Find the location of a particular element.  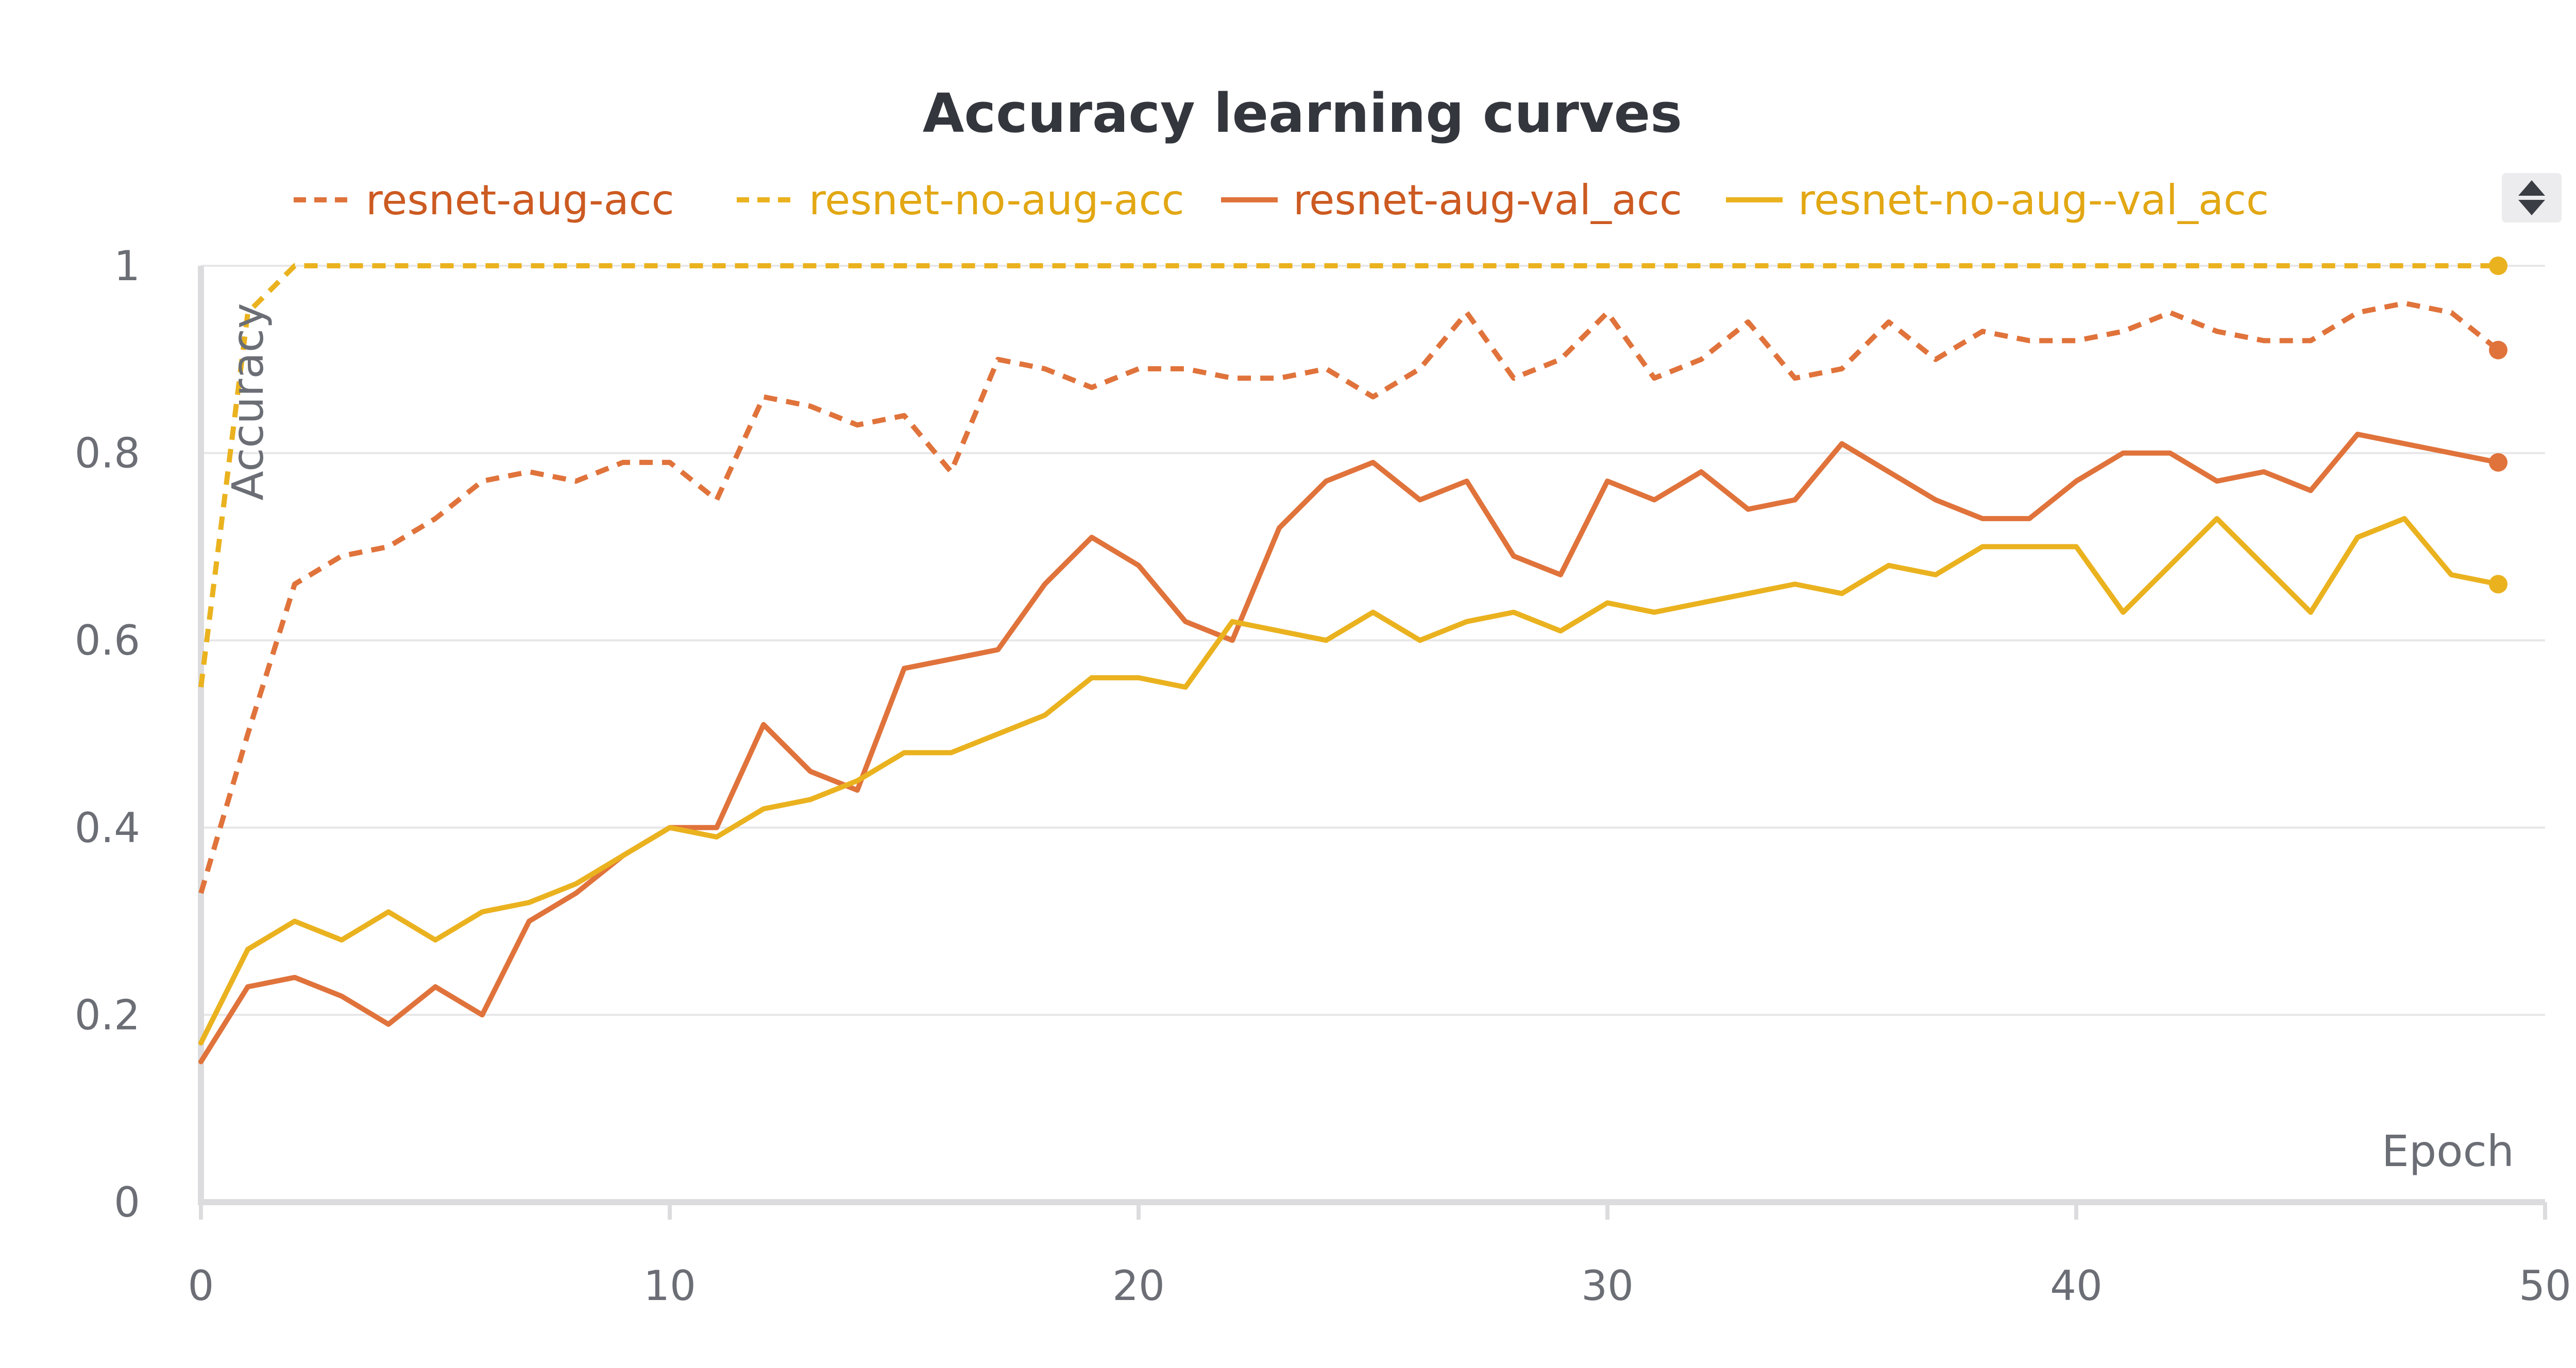

y-tick-label: 0.6 is located at coordinates (108, 640).